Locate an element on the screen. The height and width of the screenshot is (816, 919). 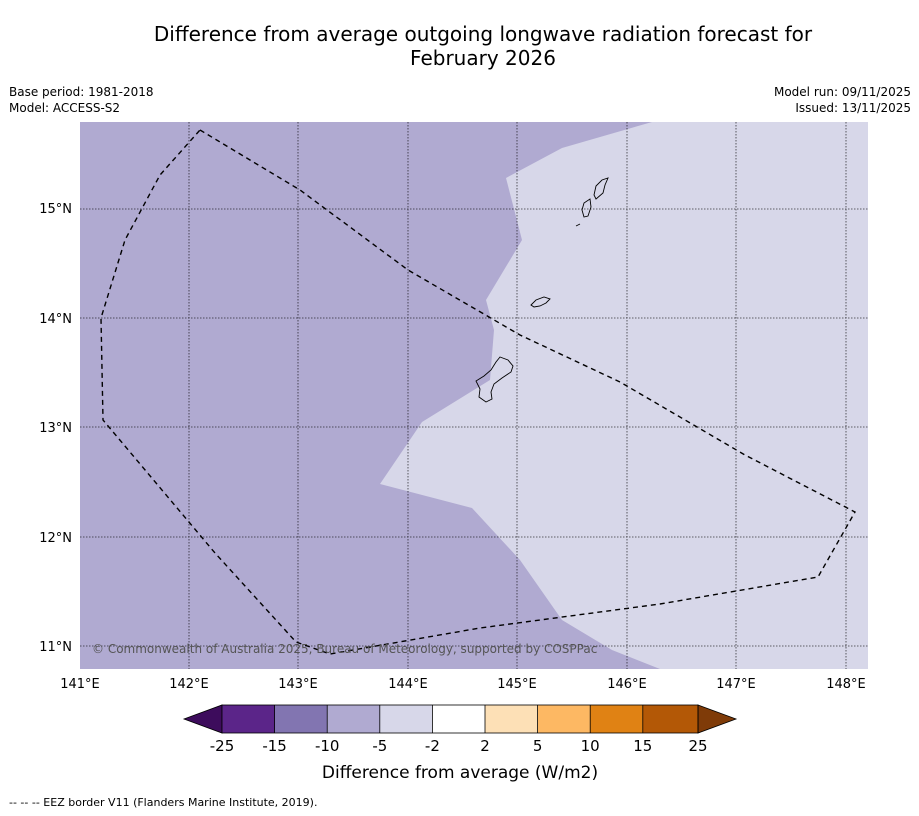
coastlines is located at coordinates (542, 290).